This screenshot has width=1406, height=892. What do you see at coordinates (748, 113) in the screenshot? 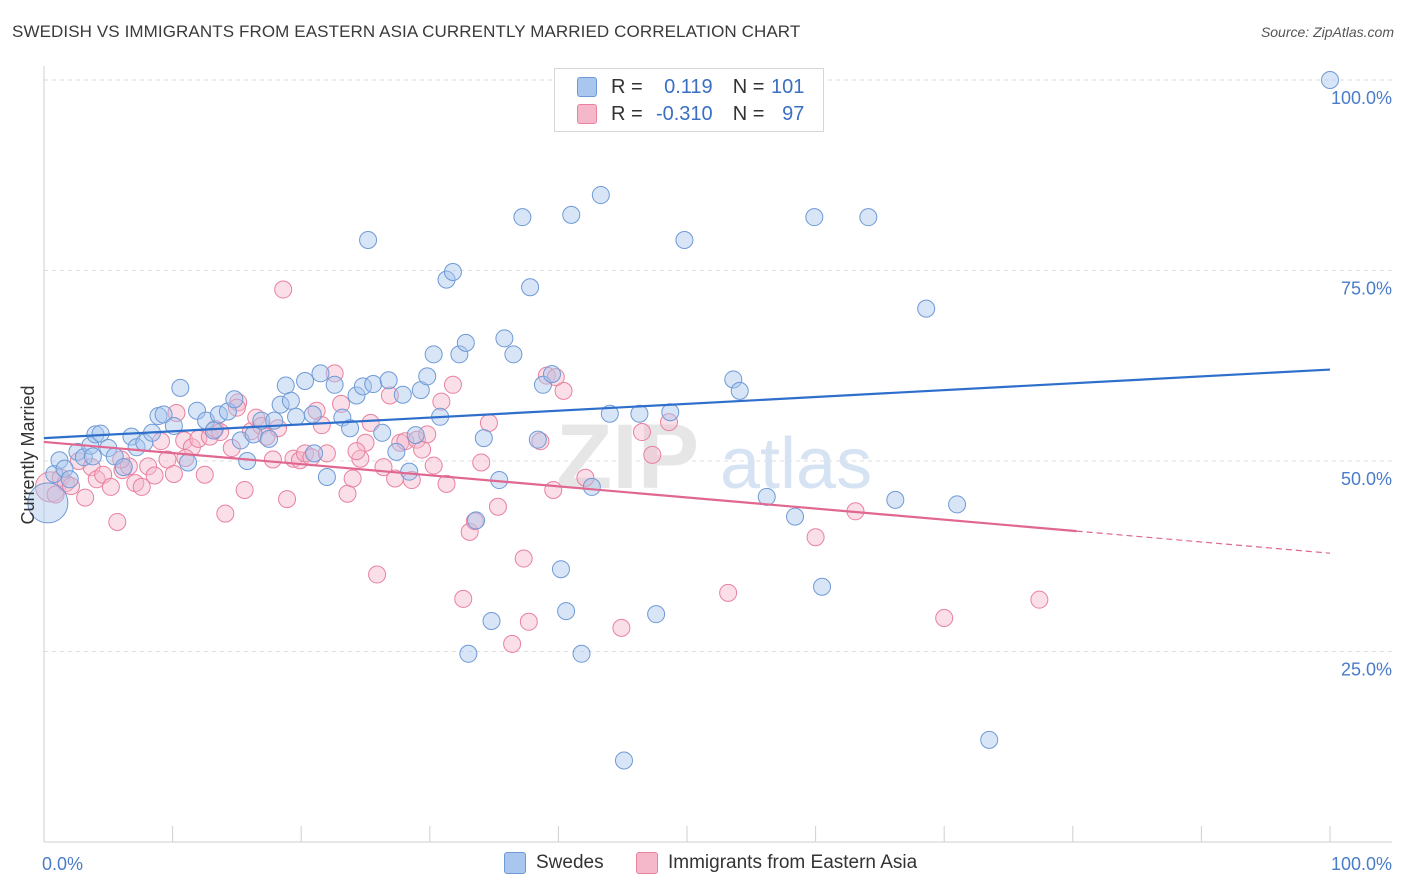
I see `legend-n-label: N =` at bounding box center [748, 113].